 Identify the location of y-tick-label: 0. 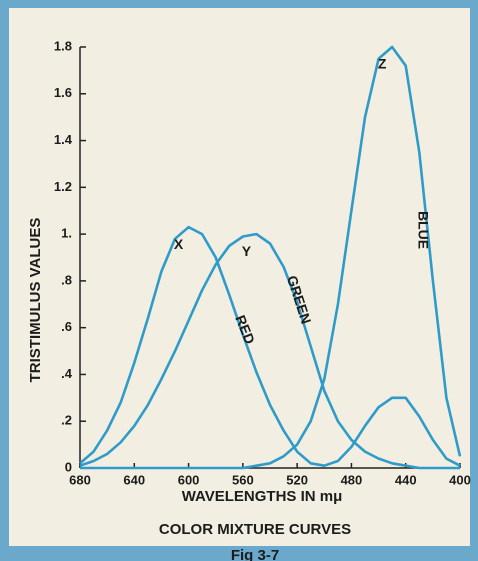
(68, 466).